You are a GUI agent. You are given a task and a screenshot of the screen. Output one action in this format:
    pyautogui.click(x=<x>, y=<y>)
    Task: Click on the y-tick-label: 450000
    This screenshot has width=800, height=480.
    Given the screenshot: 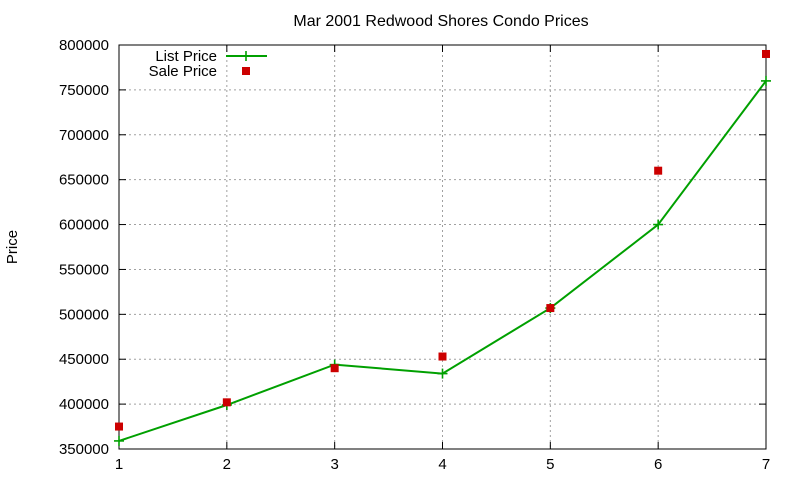 What is the action you would take?
    pyautogui.click(x=84, y=359)
    